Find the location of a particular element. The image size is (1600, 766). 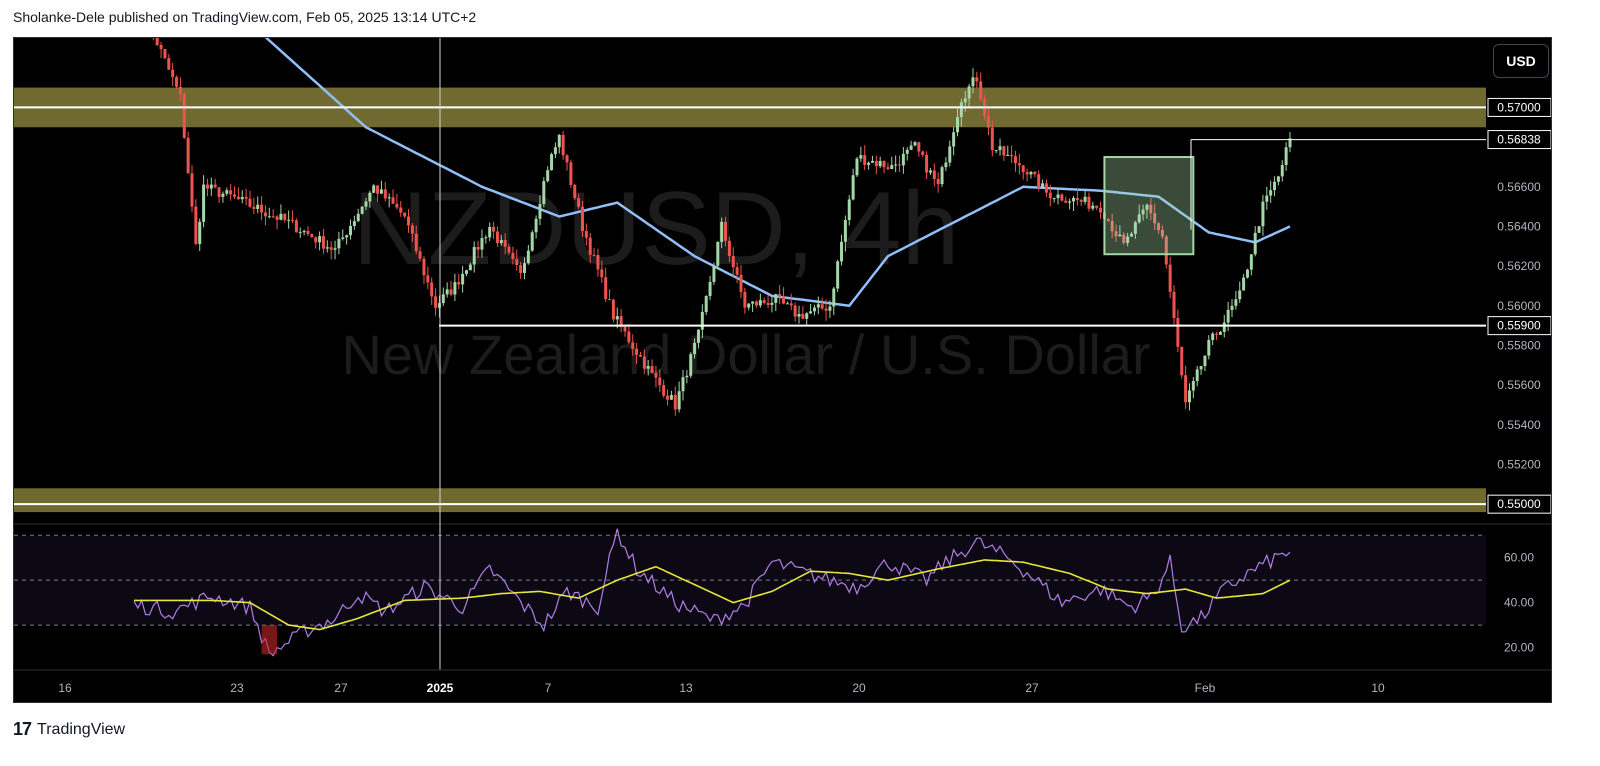

currency-button: USD is located at coordinates (1521, 61).